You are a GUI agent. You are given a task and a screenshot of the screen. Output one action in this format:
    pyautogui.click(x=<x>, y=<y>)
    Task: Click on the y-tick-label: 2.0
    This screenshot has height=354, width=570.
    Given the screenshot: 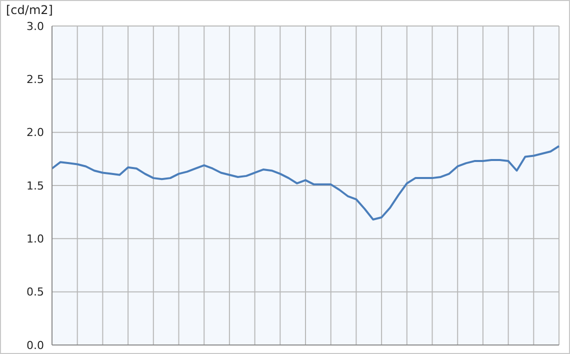 What is the action you would take?
    pyautogui.click(x=35, y=133)
    